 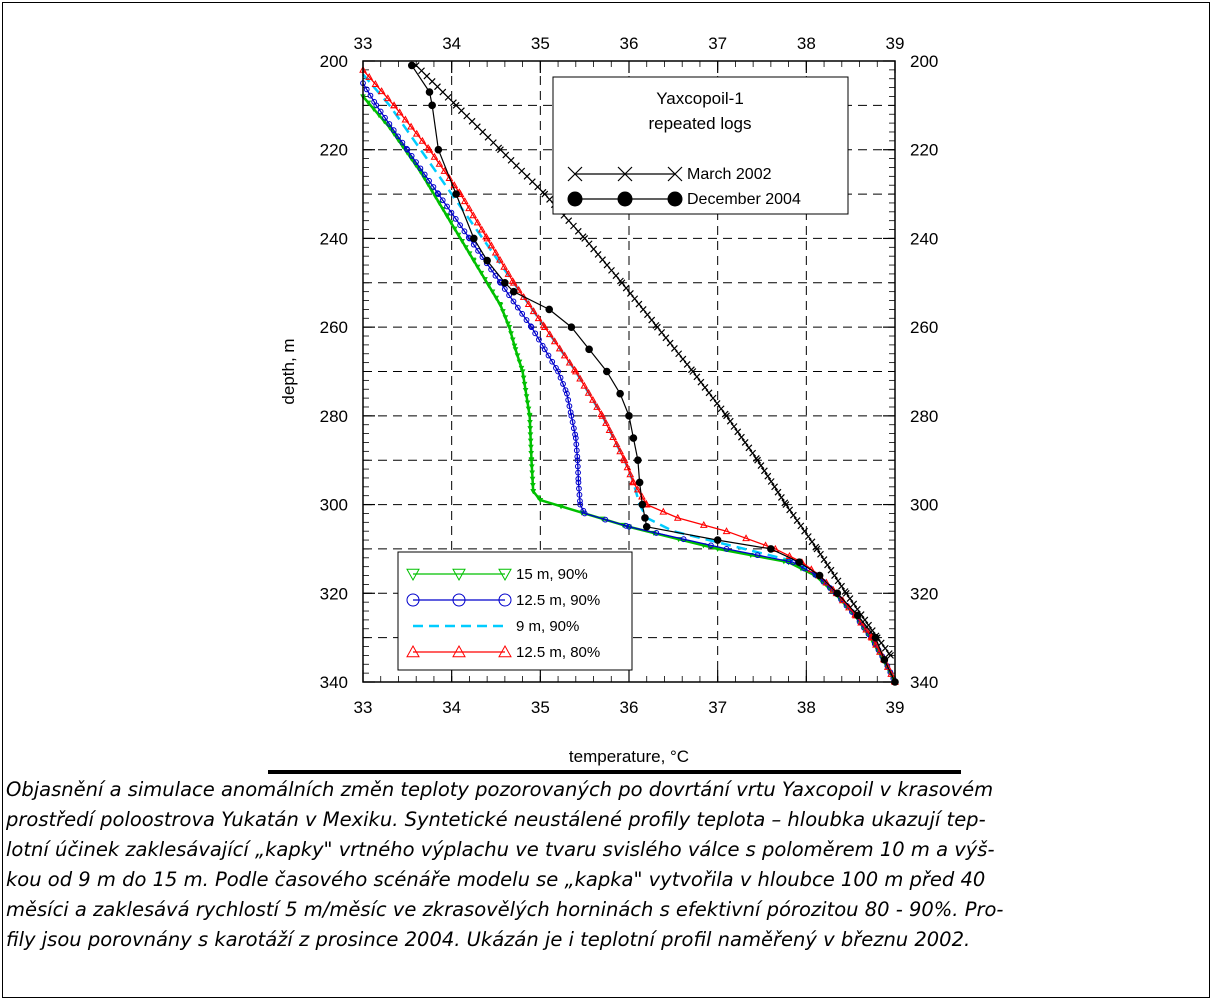 I want to click on y-tick-label-left: 240, so click(x=334, y=238).